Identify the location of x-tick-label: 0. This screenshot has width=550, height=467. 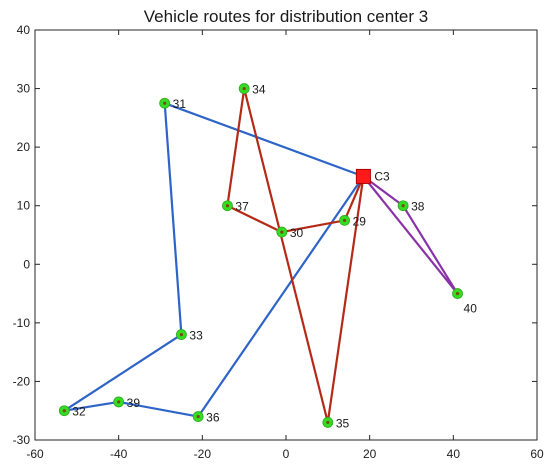
(286, 454).